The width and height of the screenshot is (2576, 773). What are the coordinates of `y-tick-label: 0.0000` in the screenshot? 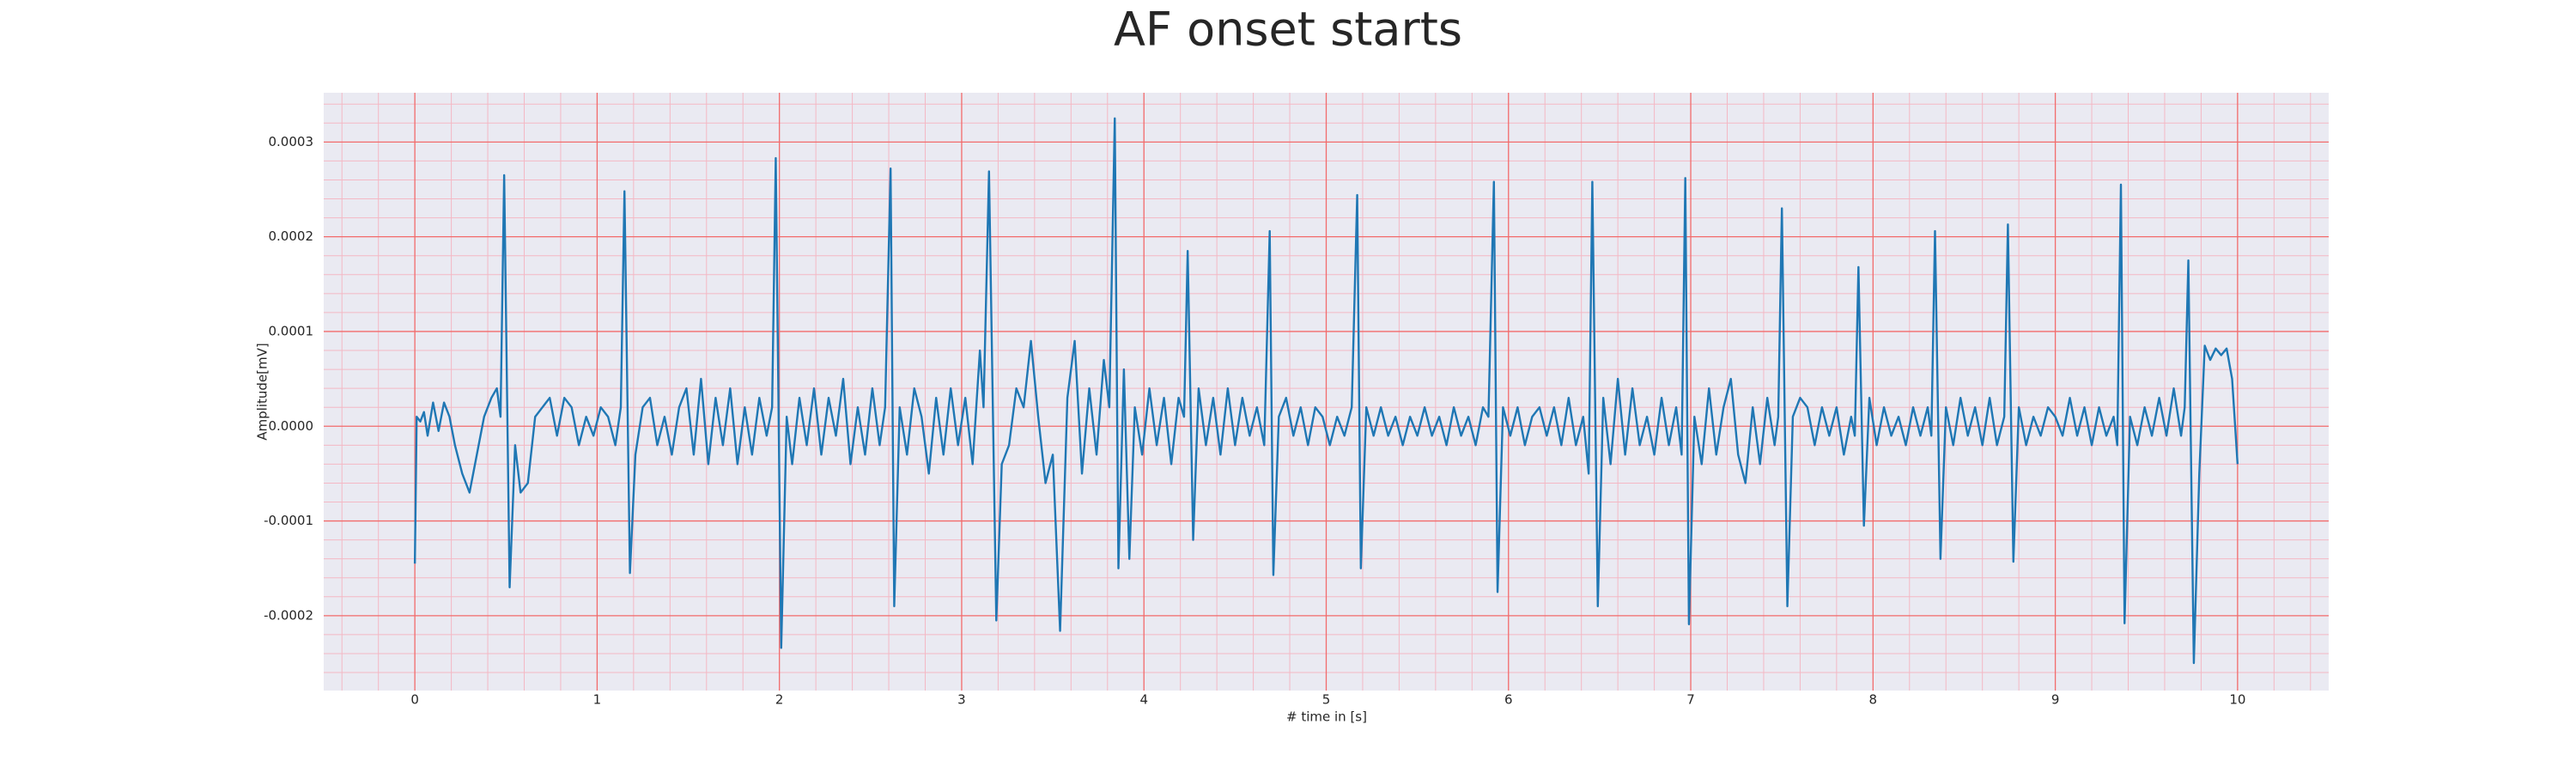 It's located at (291, 426).